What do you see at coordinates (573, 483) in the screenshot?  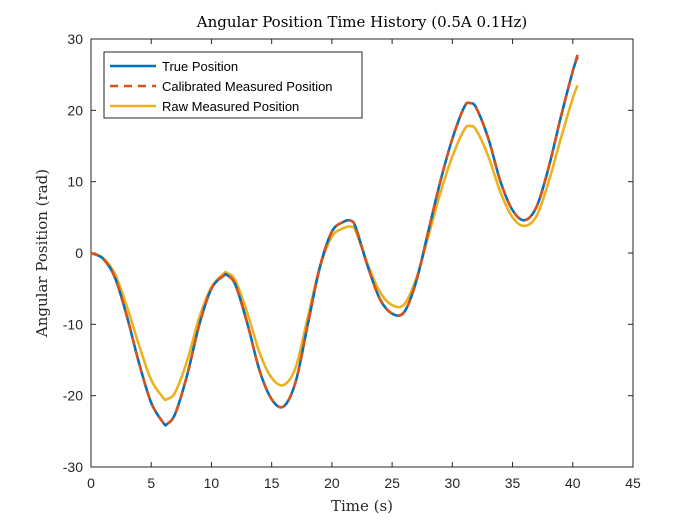 I see `x-tick-label: 40` at bounding box center [573, 483].